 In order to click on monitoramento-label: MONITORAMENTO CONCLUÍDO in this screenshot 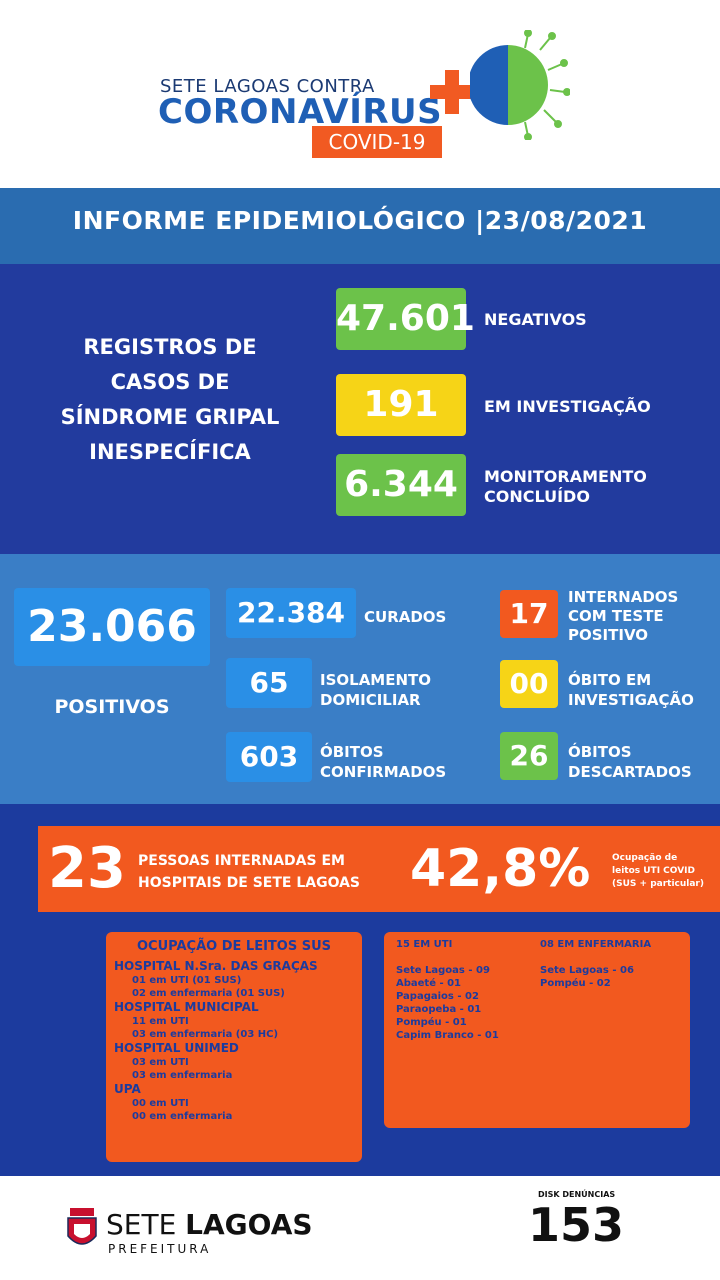, I will do `click(565, 487)`.